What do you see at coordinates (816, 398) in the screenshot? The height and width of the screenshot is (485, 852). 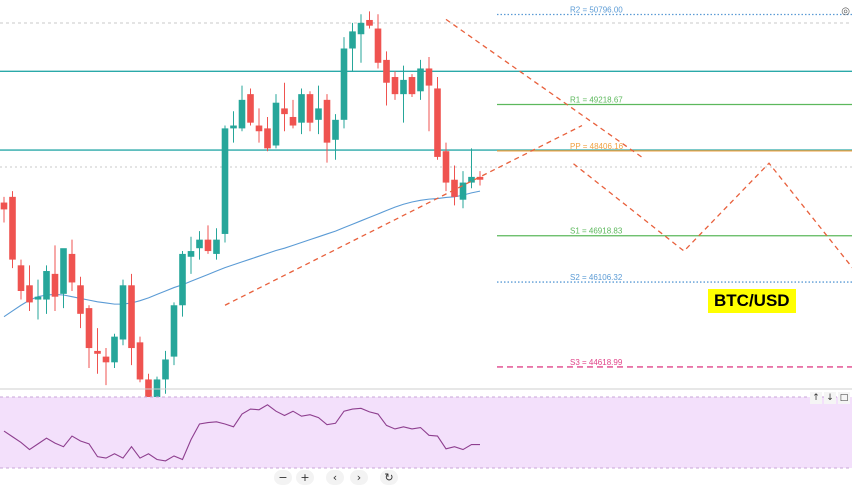 I see `pane-up-button: ↑` at bounding box center [816, 398].